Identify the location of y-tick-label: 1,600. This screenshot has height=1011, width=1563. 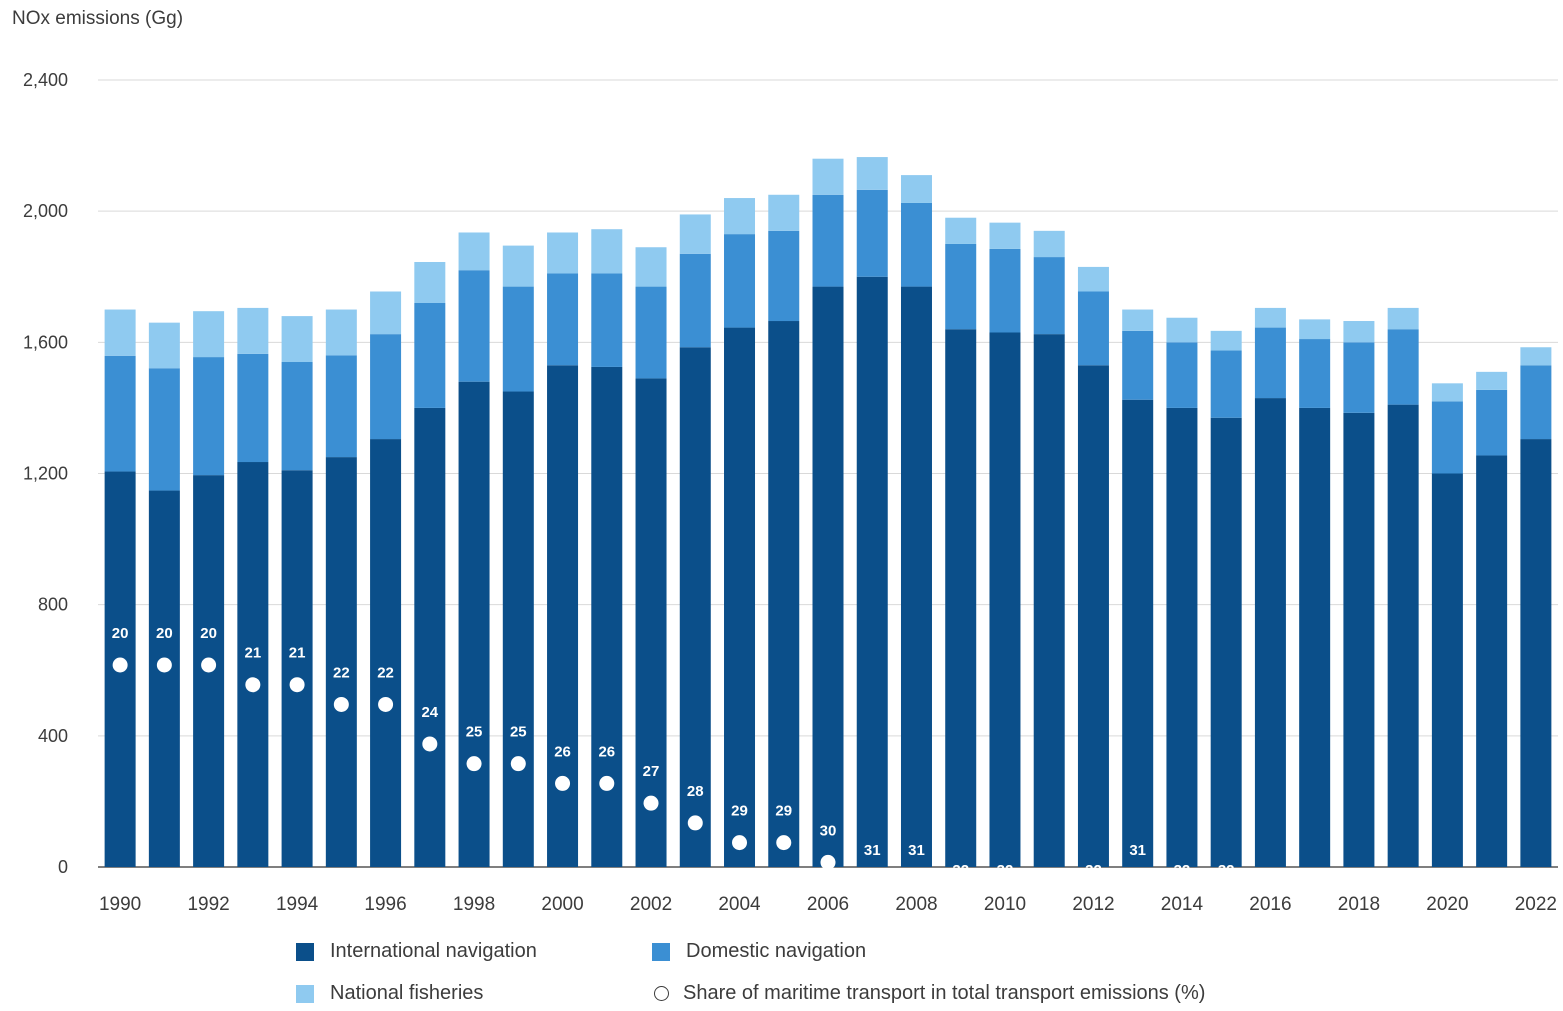
(45, 342).